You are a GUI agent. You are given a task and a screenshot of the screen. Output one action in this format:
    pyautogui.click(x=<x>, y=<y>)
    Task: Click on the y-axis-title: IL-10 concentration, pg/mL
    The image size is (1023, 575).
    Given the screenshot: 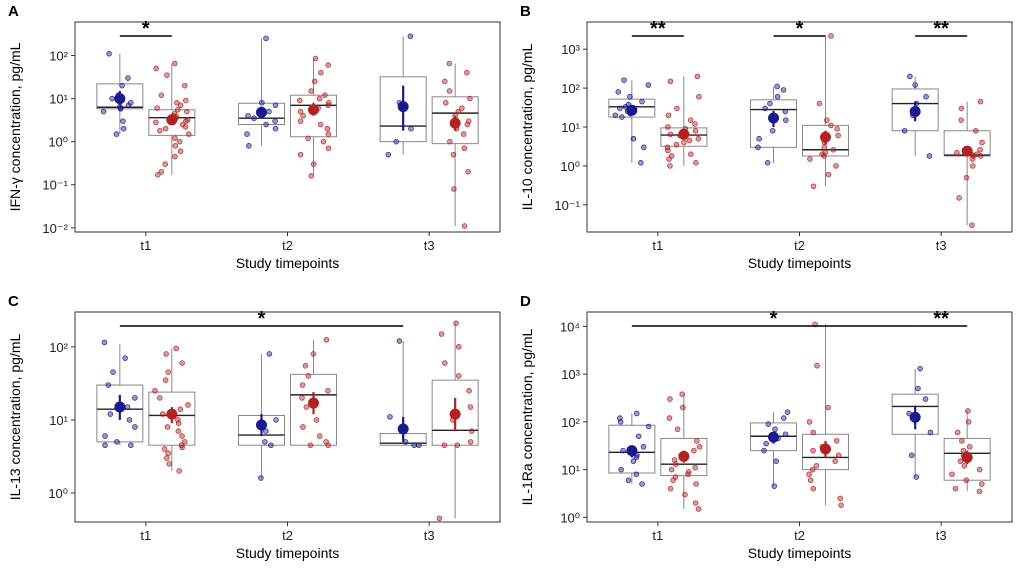 What is the action you would take?
    pyautogui.click(x=527, y=127)
    